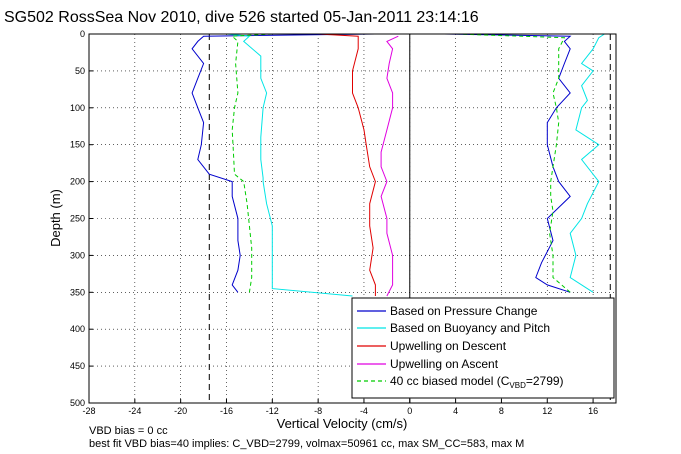 This screenshot has width=681, height=454. Describe the element at coordinates (77, 329) in the screenshot. I see `y-tick-label: 400` at that location.